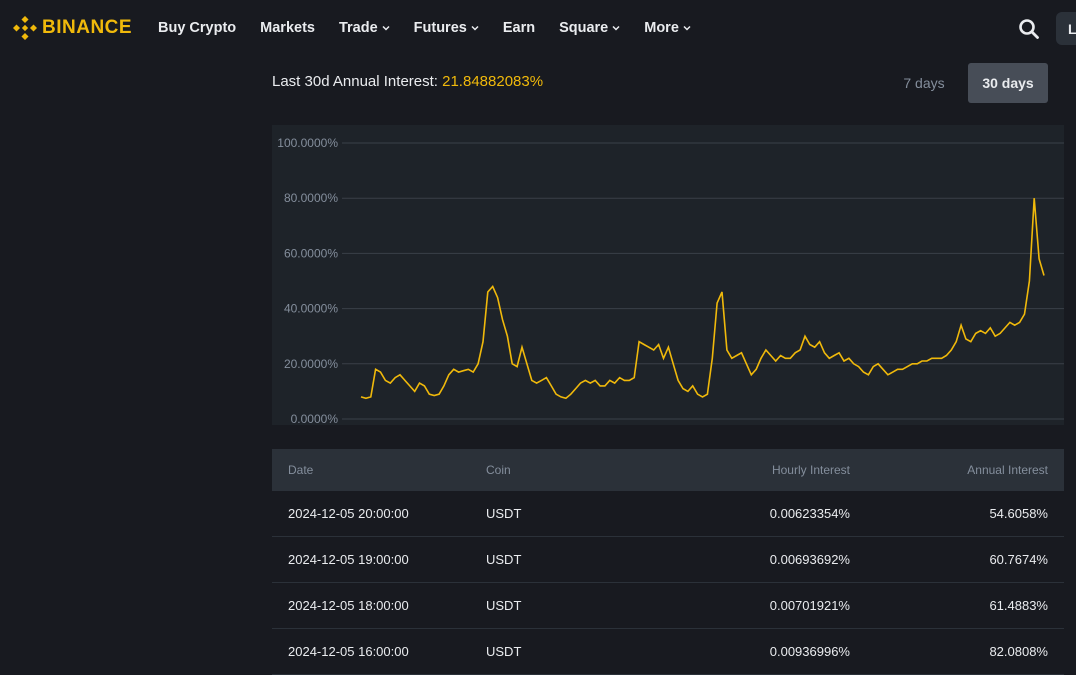 This screenshot has width=1076, height=675. I want to click on nav-item-square: Square, so click(589, 28).